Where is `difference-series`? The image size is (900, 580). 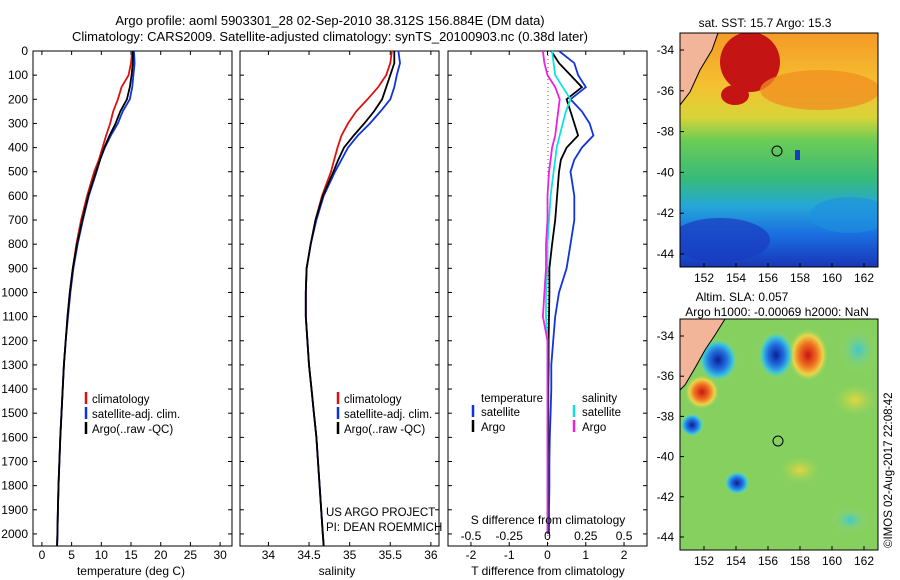
difference-series is located at coordinates (568, 292).